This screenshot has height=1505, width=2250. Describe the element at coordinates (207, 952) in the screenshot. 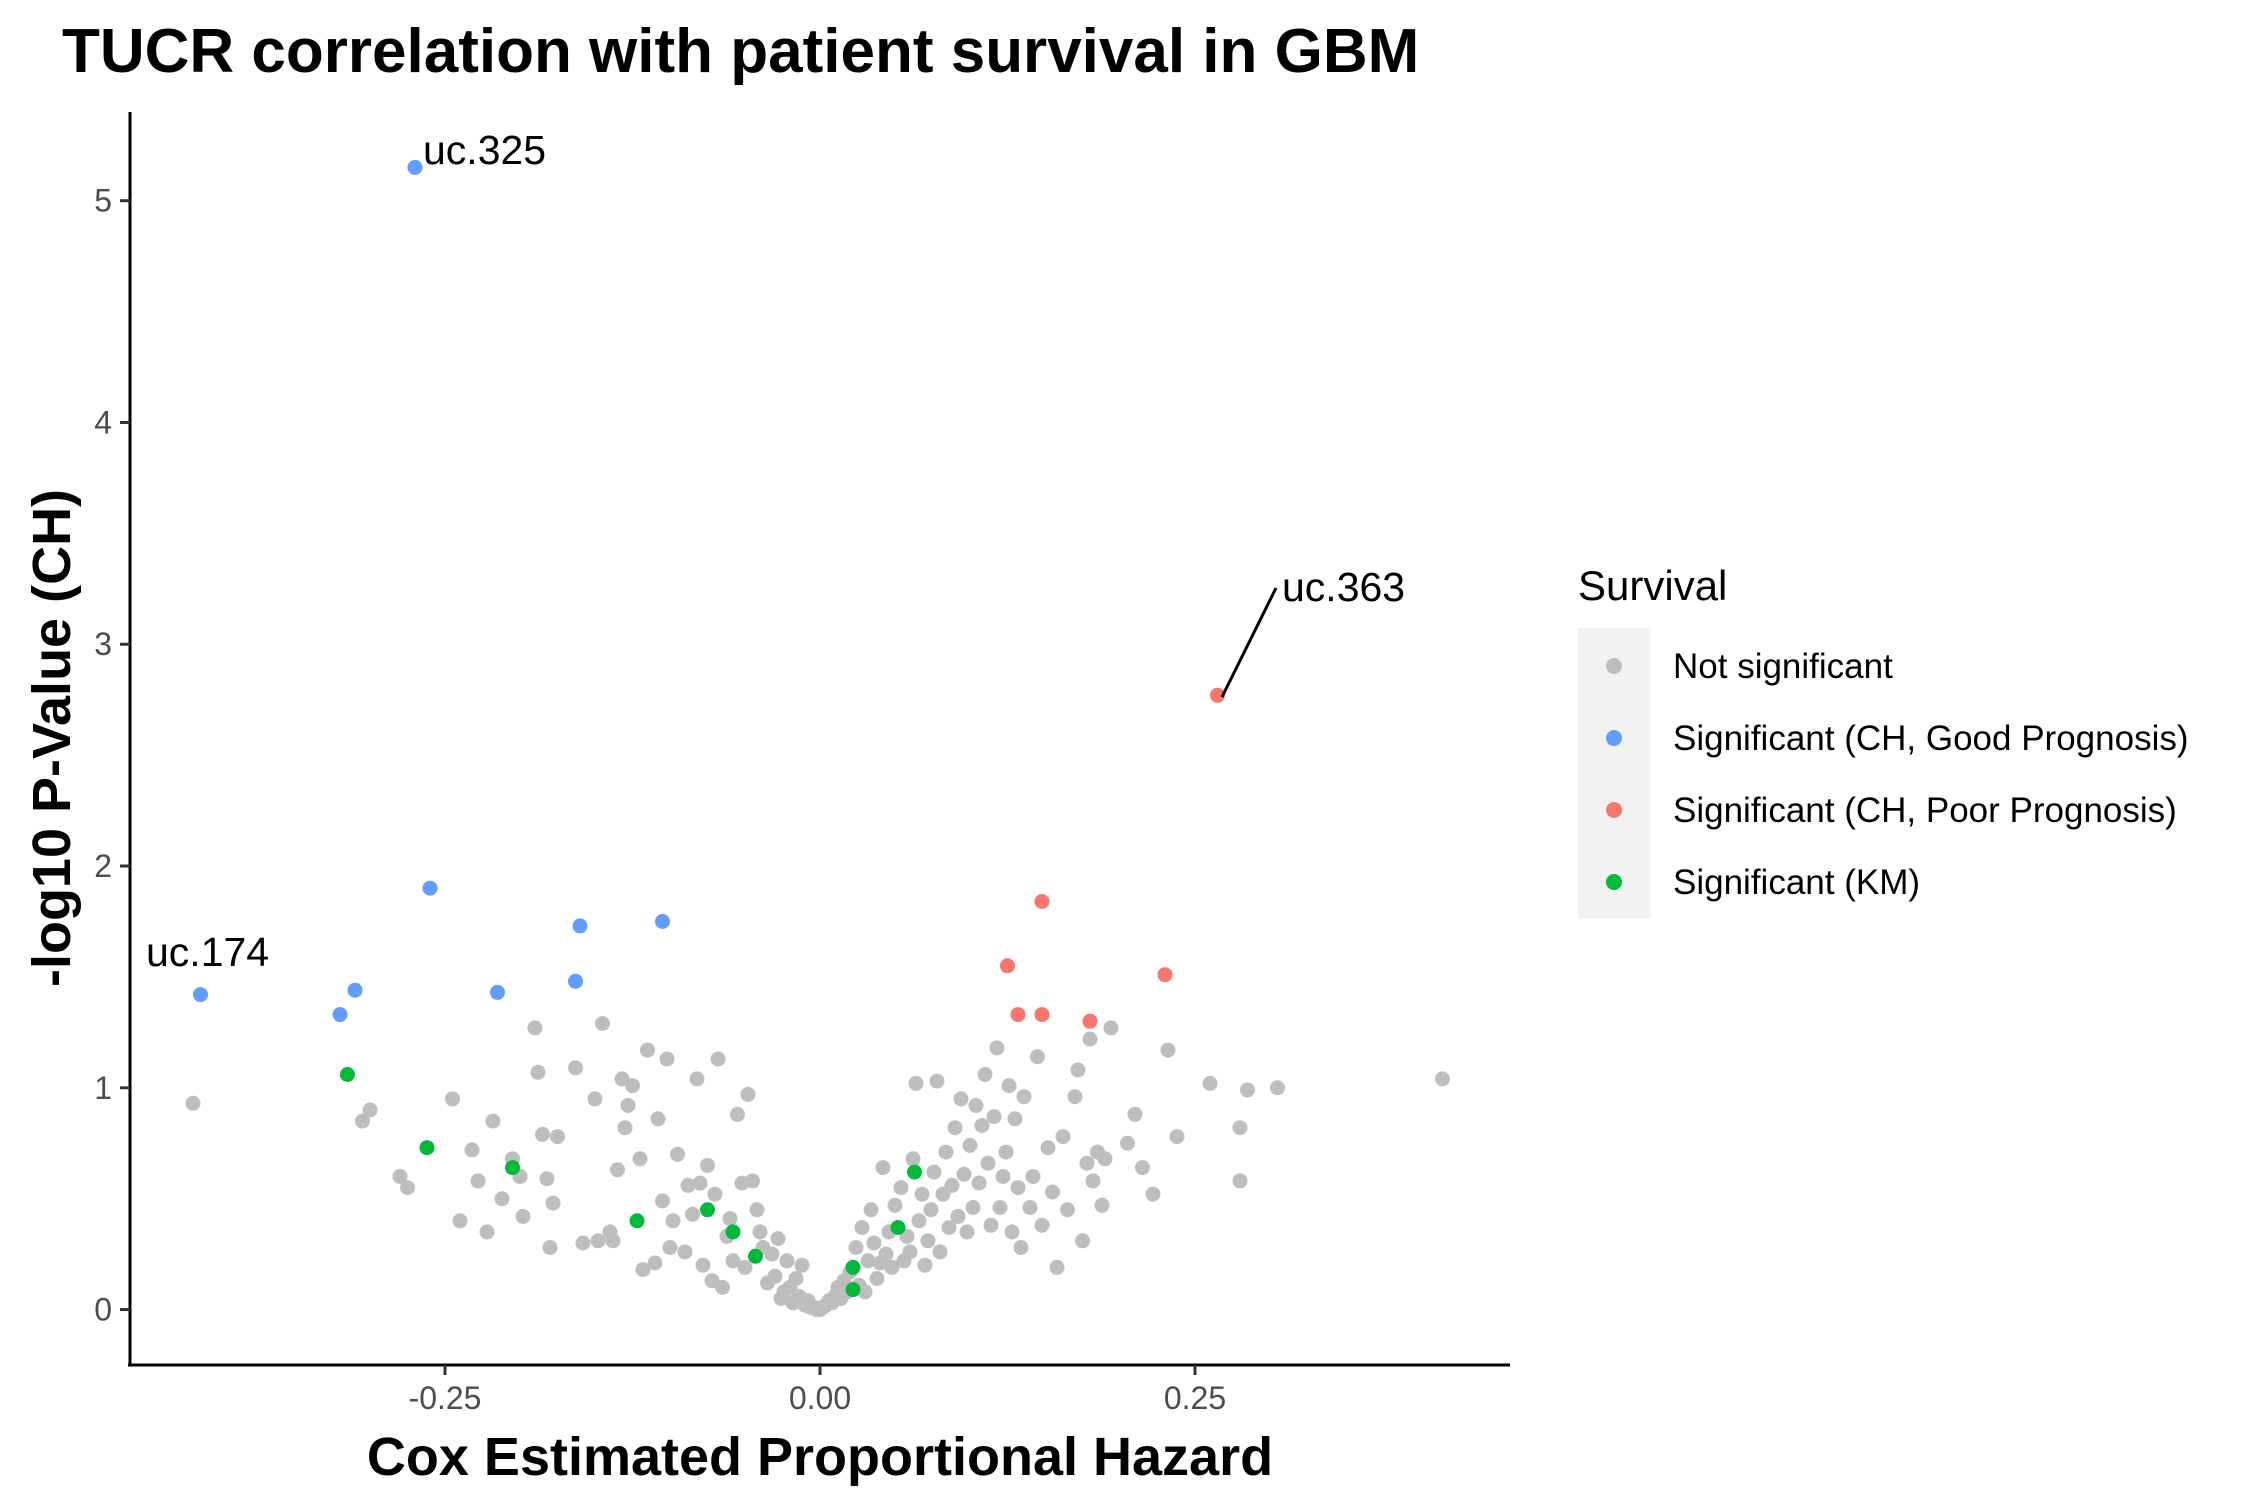

I see `annotation-uc174: uc.174` at that location.